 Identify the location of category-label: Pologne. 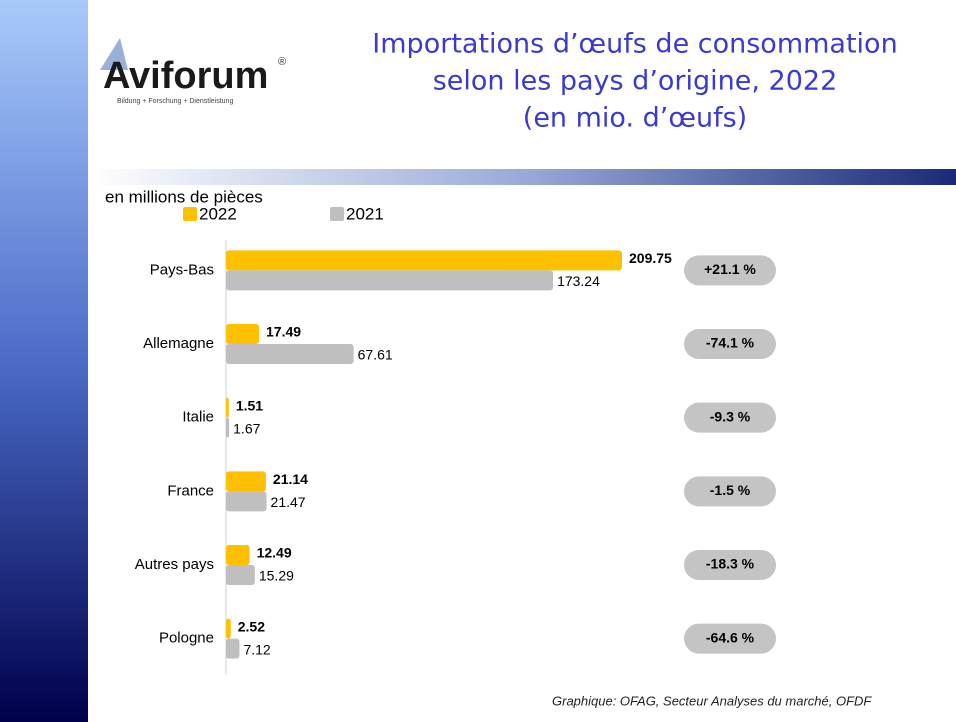
(186, 638).